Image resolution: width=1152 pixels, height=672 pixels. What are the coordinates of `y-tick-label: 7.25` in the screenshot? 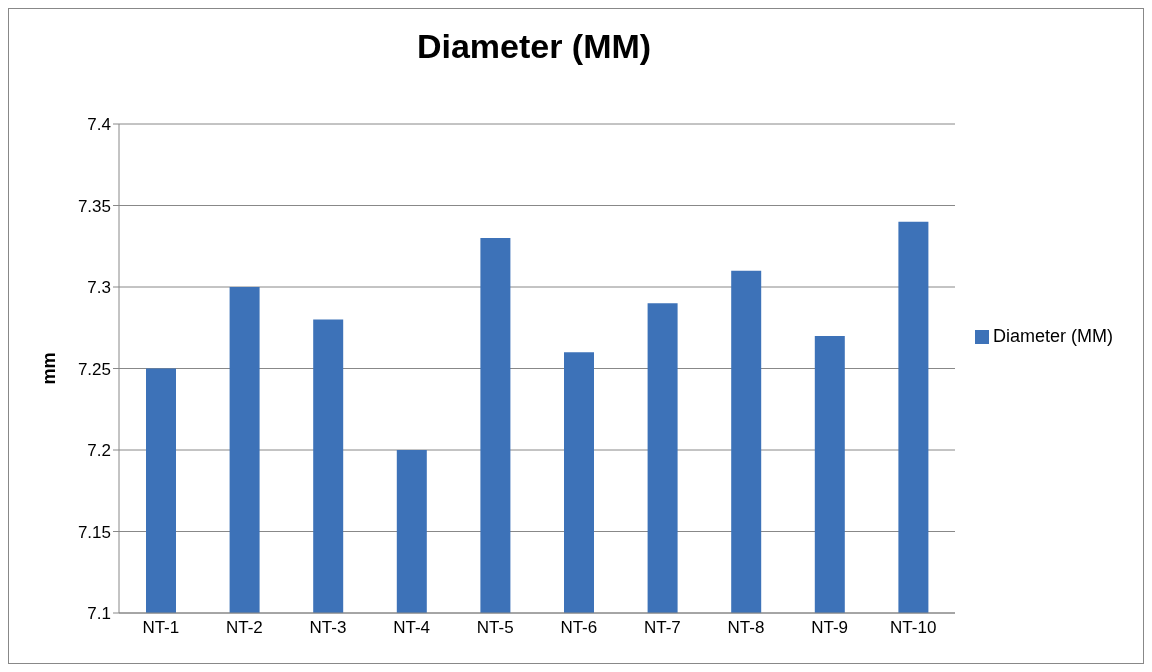 It's located at (94, 369).